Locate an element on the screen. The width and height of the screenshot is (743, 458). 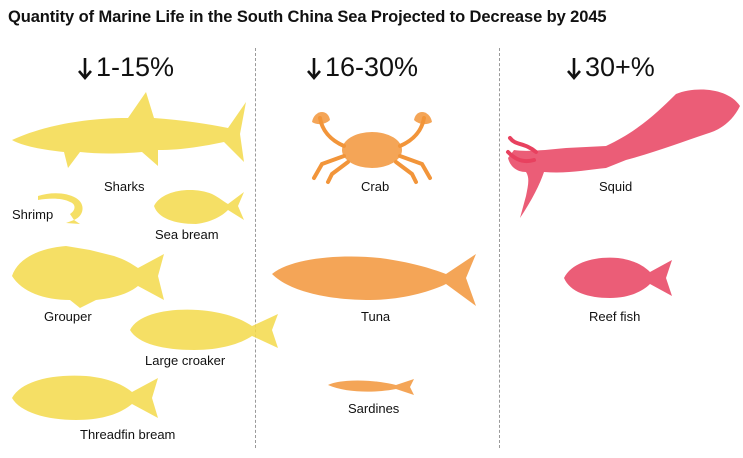
species-label-threadfin-bream: Threadfin bream is located at coordinates (128, 434).